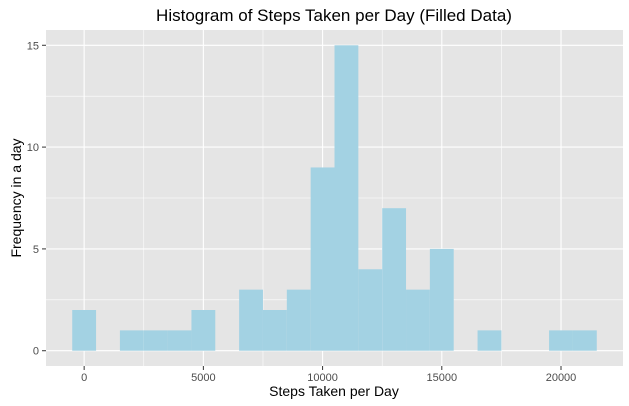  What do you see at coordinates (84, 378) in the screenshot?
I see `x-tick-label: 0` at bounding box center [84, 378].